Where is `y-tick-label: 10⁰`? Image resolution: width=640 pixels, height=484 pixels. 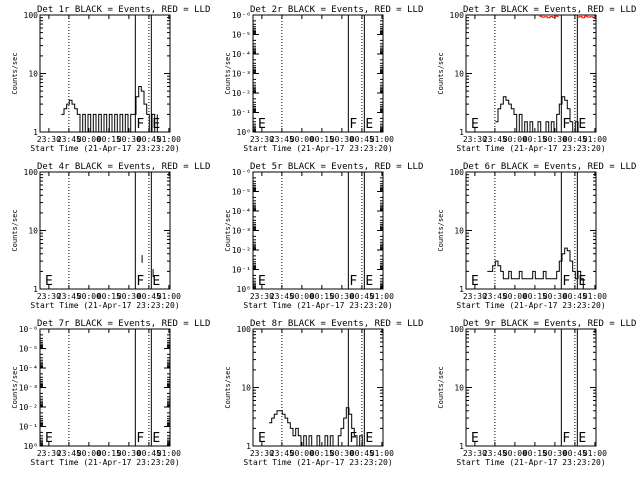 y-tick-label: 10⁰ is located at coordinates (31, 446).